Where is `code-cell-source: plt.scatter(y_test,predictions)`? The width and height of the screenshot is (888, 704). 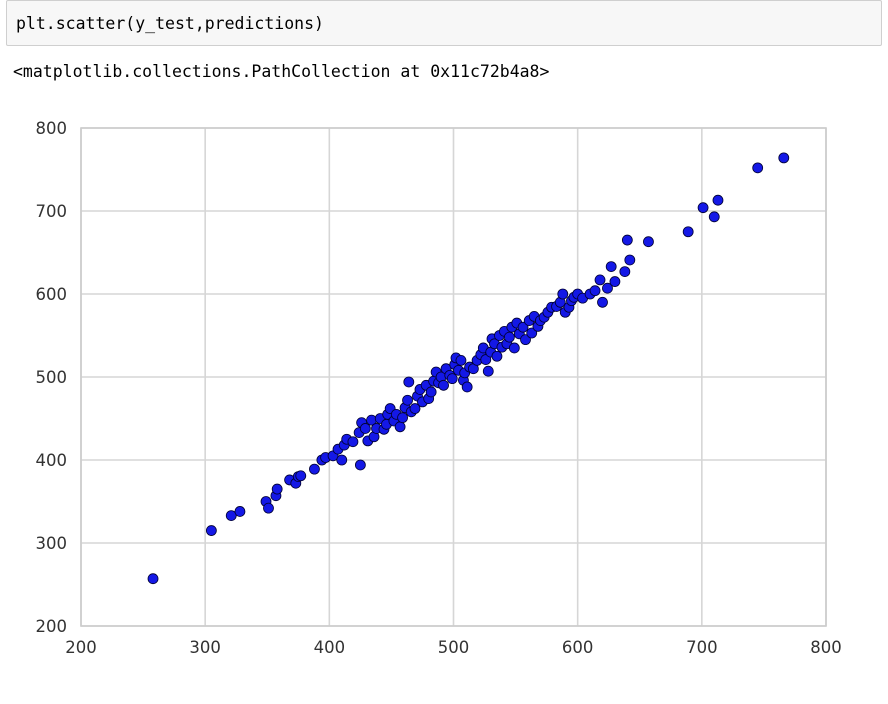
code-cell-source: plt.scatter(y_test,predictions) is located at coordinates (170, 23).